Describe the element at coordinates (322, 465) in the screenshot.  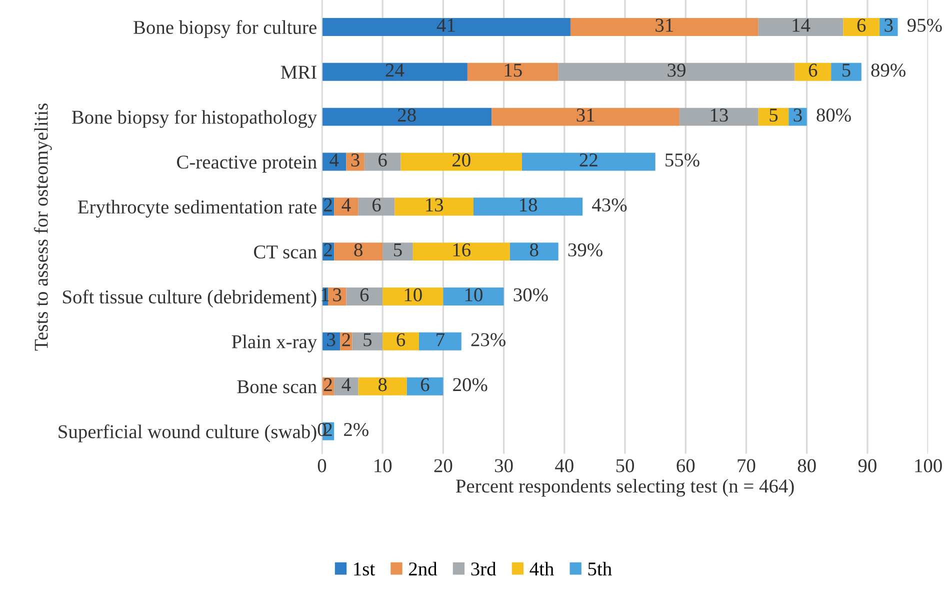
I see `x-tick-label: 0` at that location.